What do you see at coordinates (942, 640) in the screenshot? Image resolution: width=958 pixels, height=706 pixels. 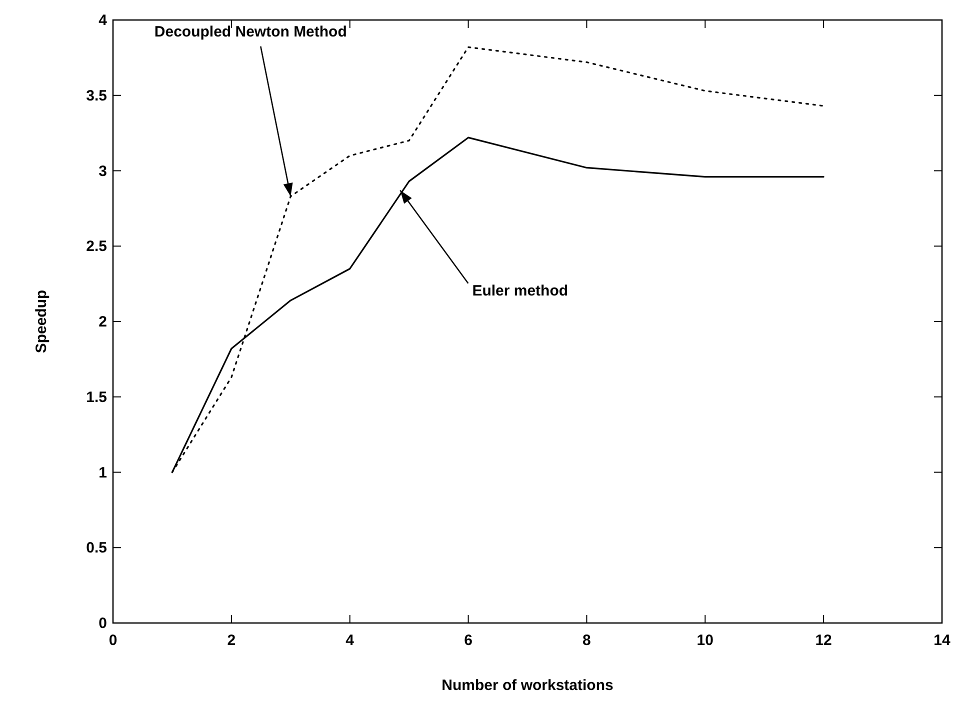 I see `x-tick-label: 14` at bounding box center [942, 640].